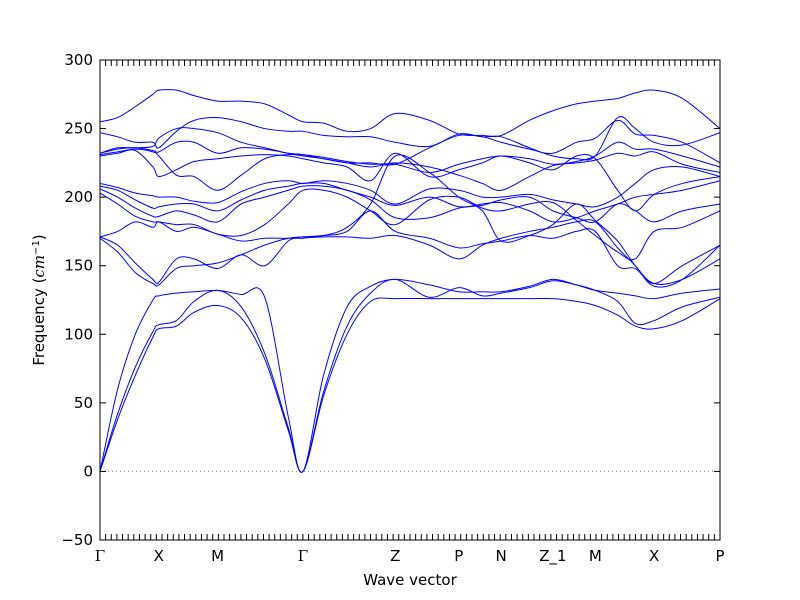 The width and height of the screenshot is (800, 600). I want to click on y-tick-label: 50, so click(83, 403).